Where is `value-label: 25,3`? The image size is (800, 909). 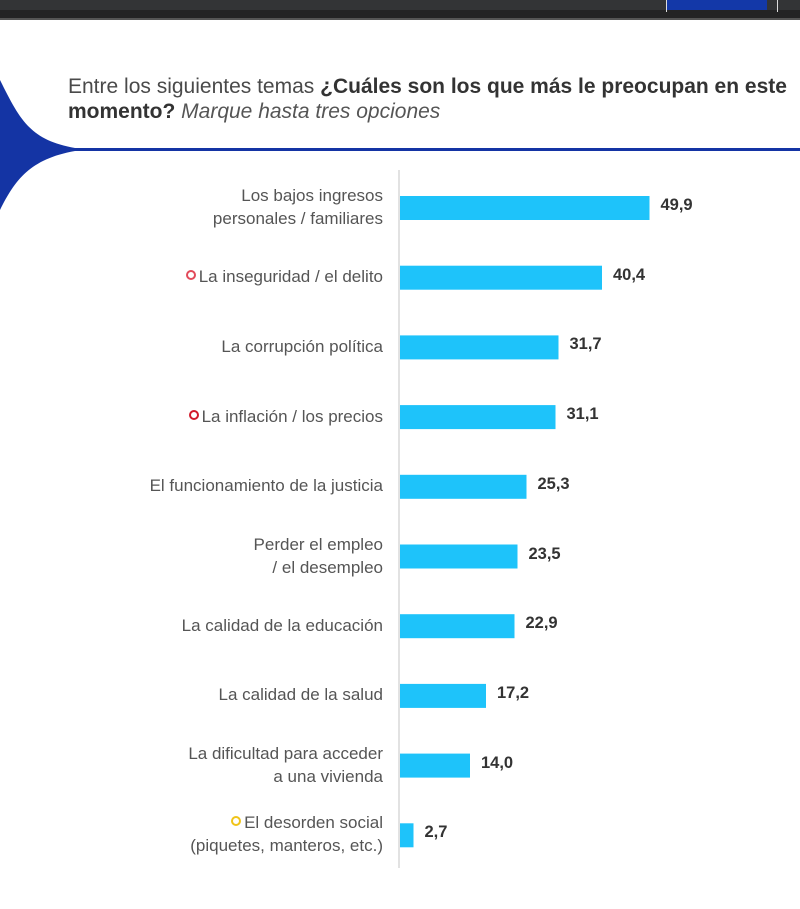
value-label: 25,3 is located at coordinates (553, 483).